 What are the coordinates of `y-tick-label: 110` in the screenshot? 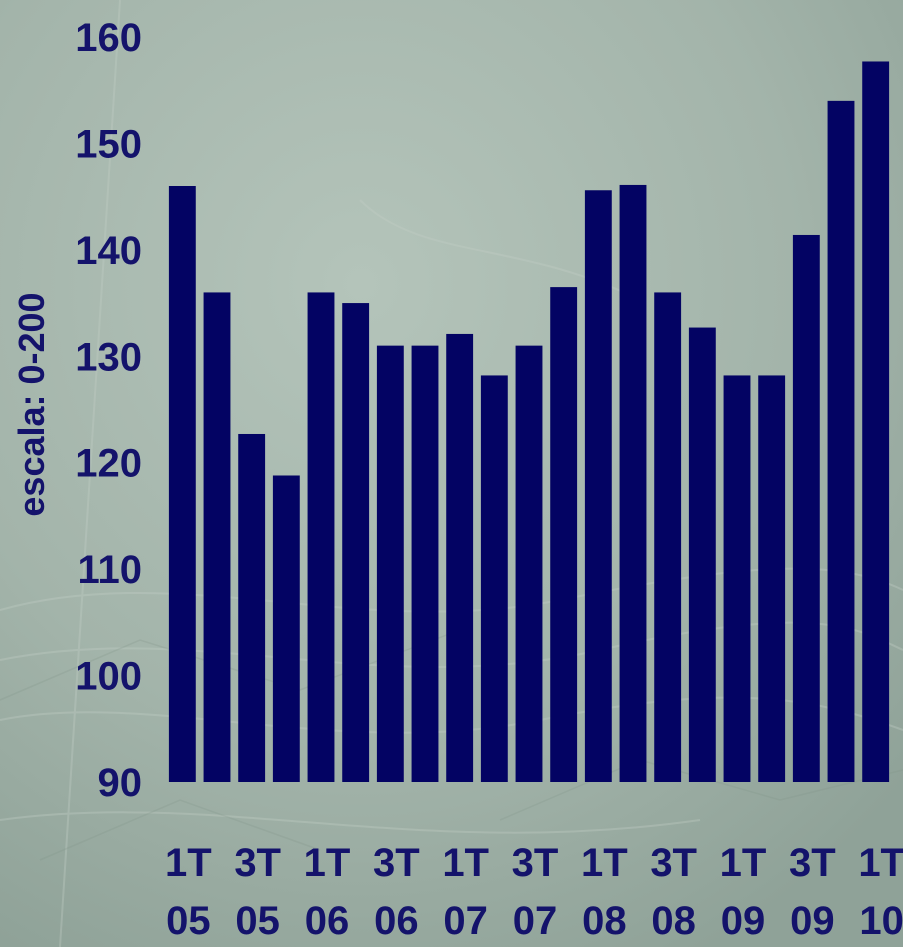 It's located at (109, 570).